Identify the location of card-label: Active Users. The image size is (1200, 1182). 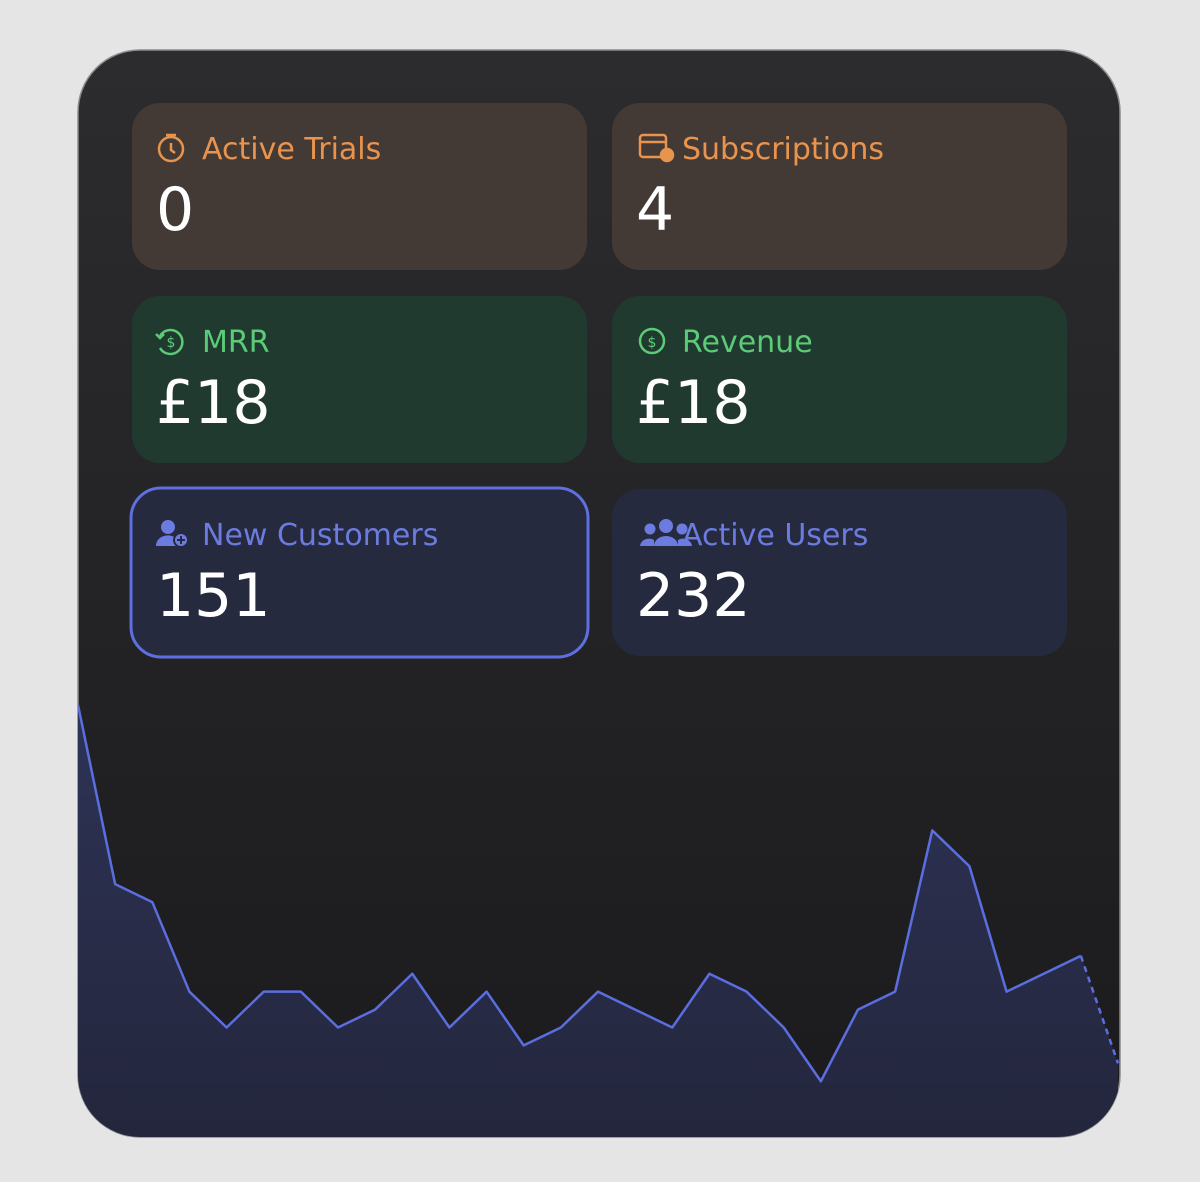
(775, 535).